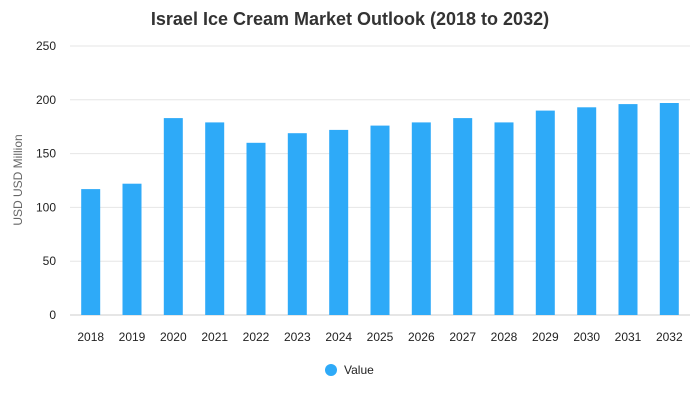  What do you see at coordinates (339, 222) in the screenshot?
I see `bar-2024` at bounding box center [339, 222].